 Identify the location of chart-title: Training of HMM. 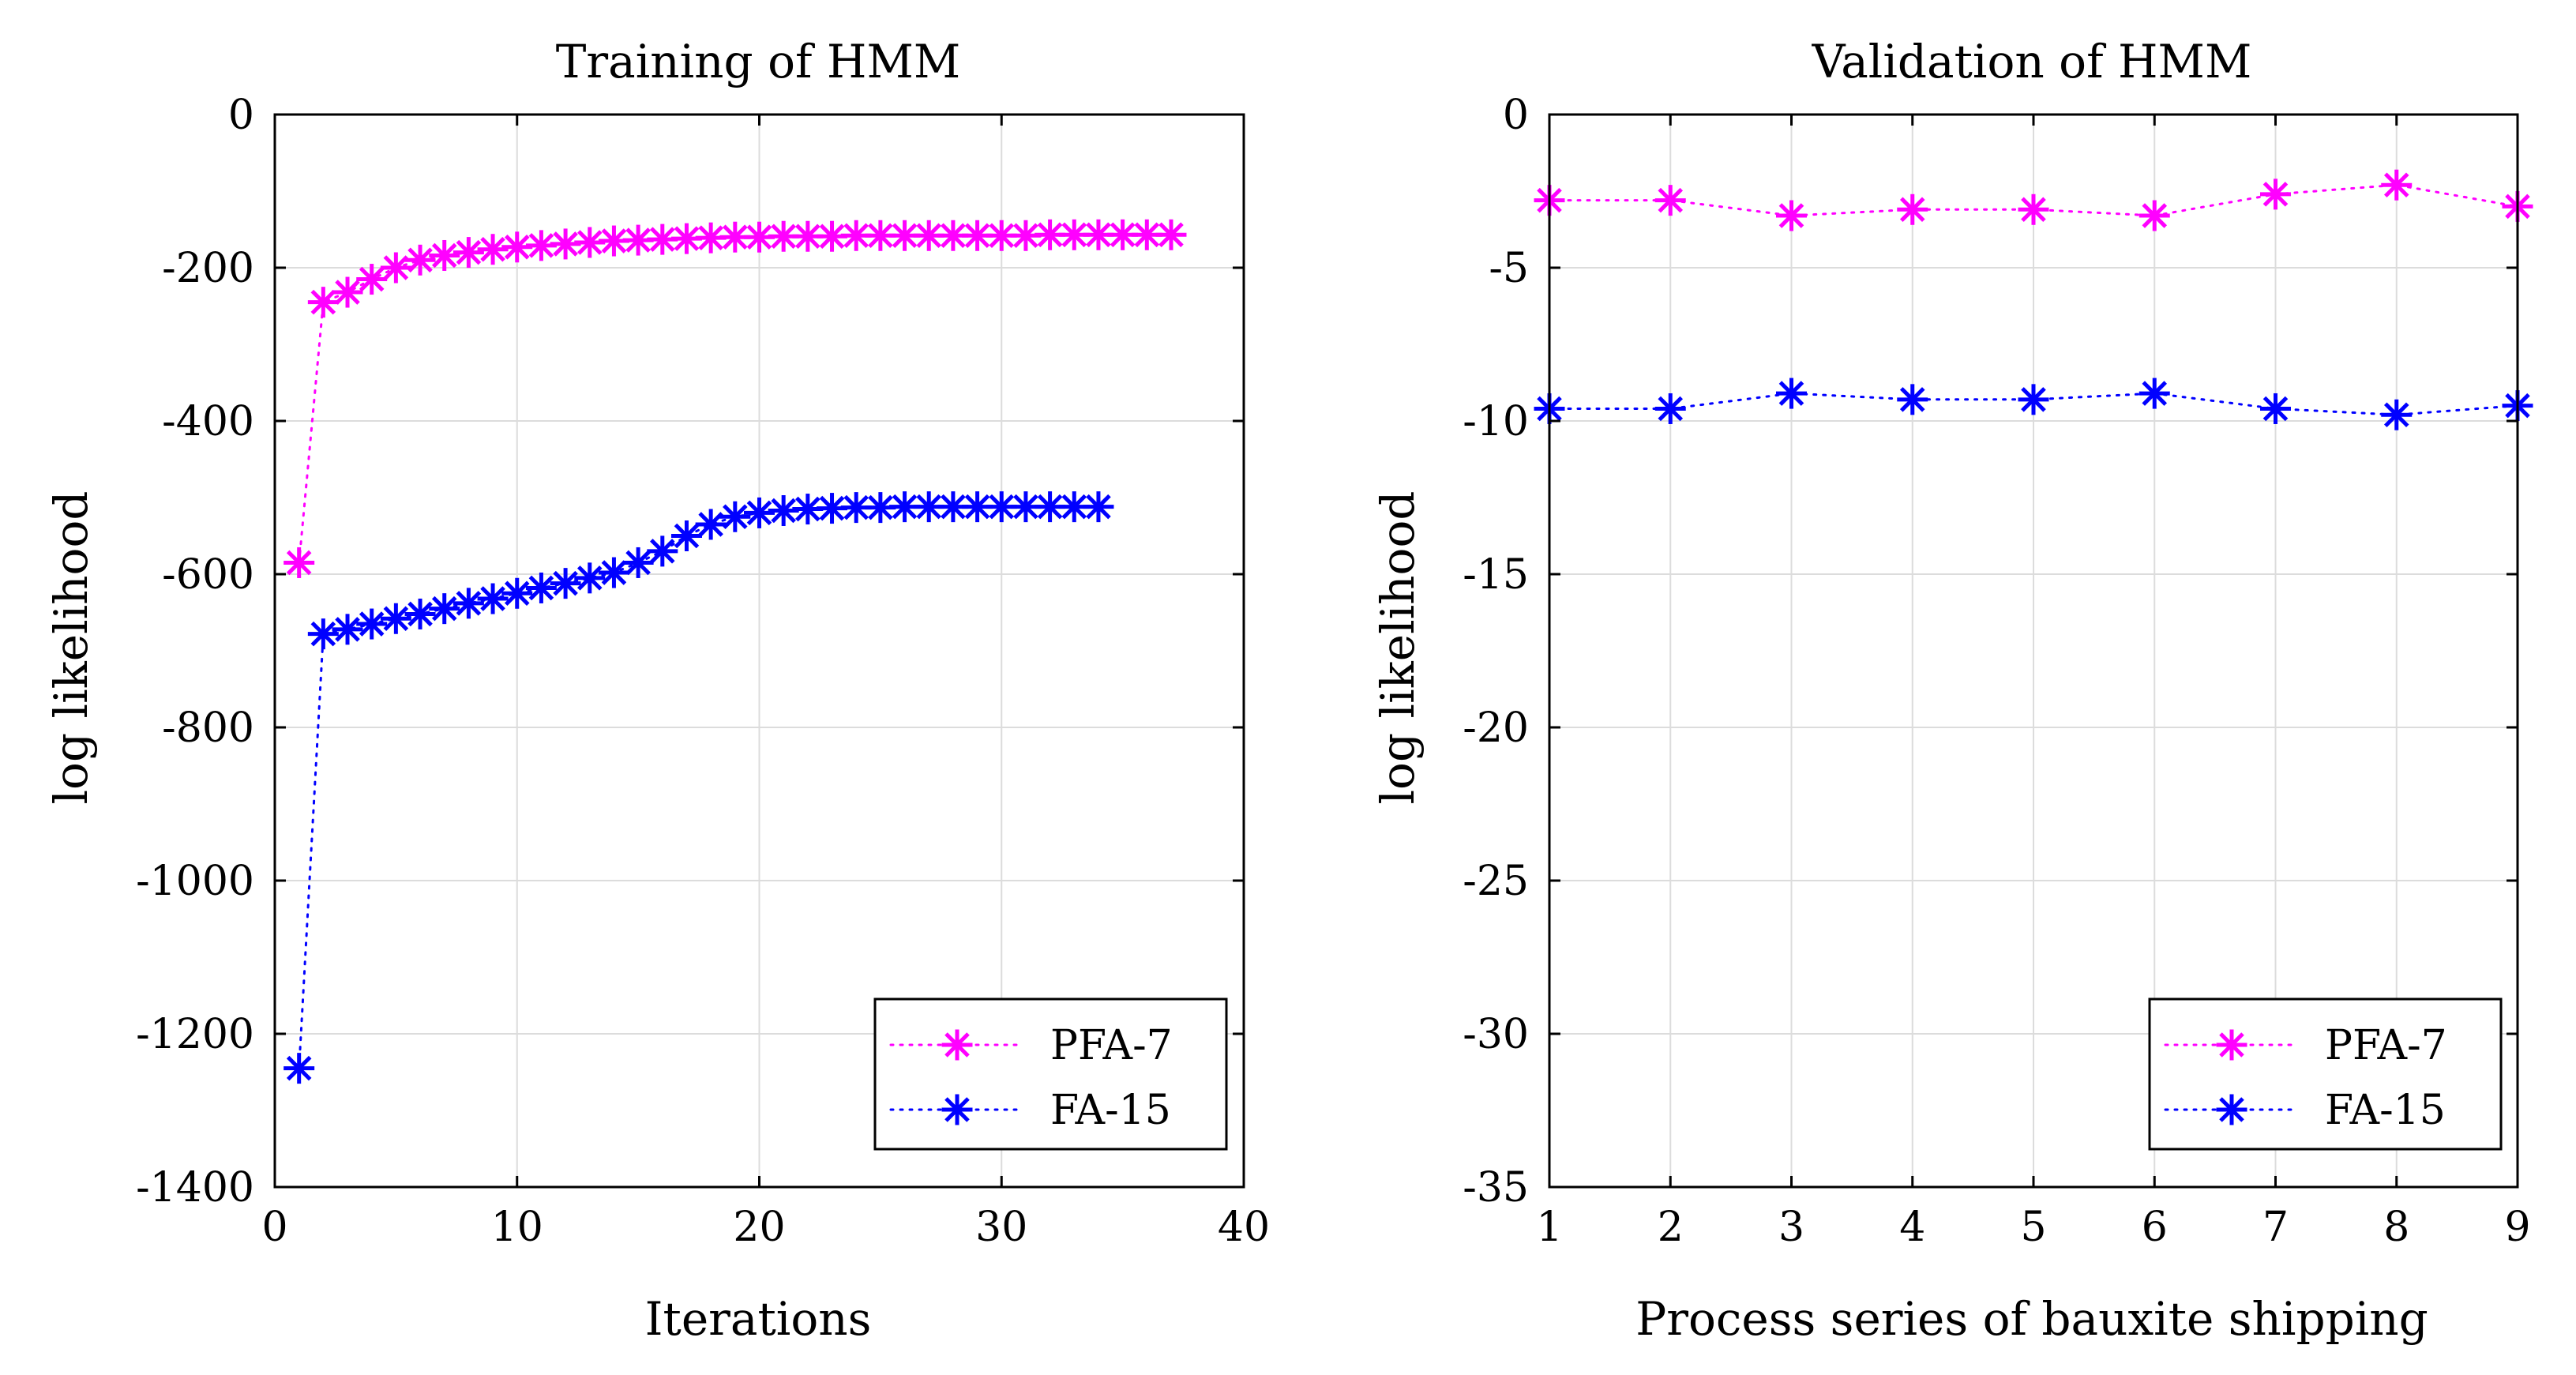
(758, 61).